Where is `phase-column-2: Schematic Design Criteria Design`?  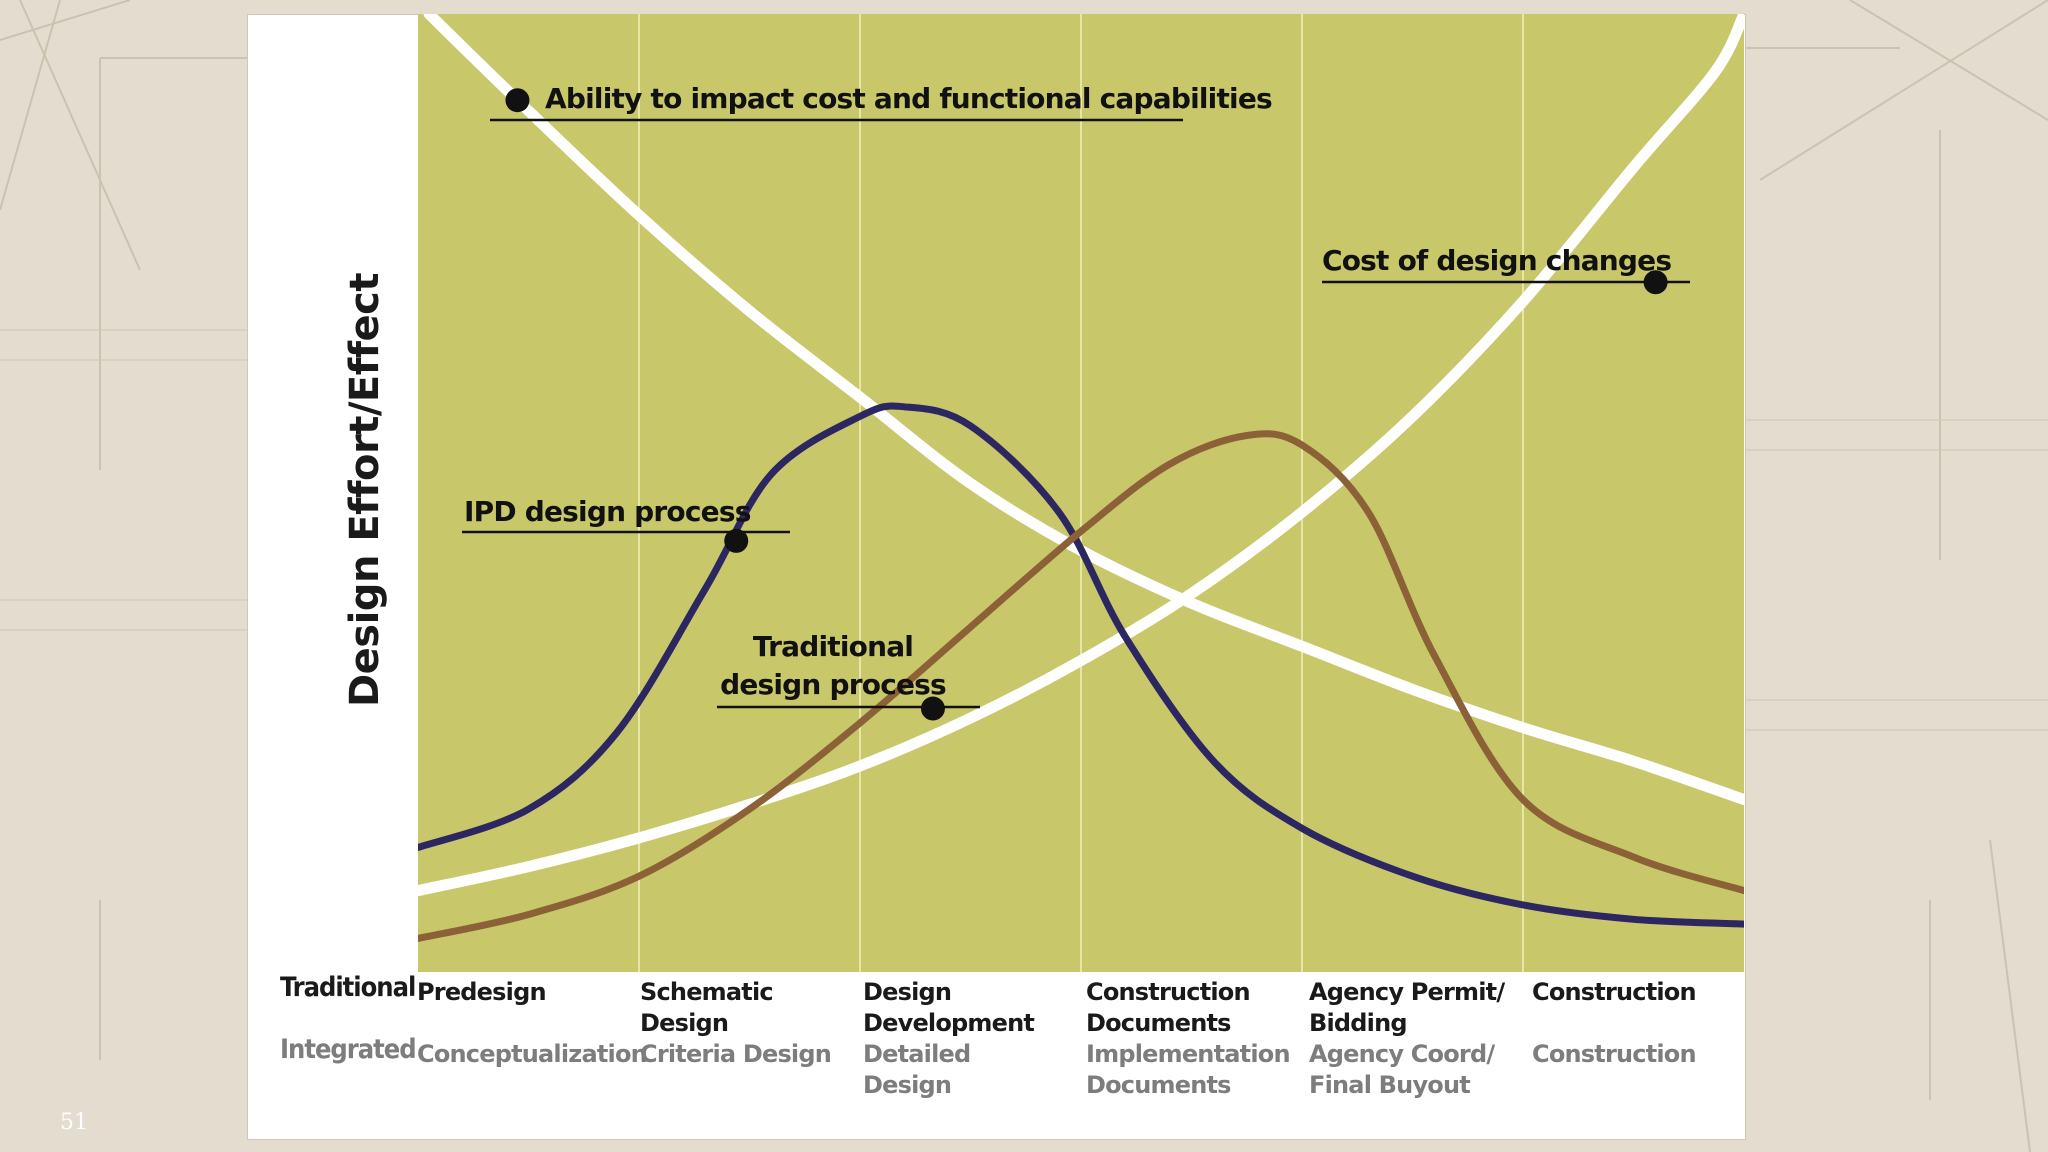
phase-column-2: Schematic Design Criteria Design is located at coordinates (736, 1023).